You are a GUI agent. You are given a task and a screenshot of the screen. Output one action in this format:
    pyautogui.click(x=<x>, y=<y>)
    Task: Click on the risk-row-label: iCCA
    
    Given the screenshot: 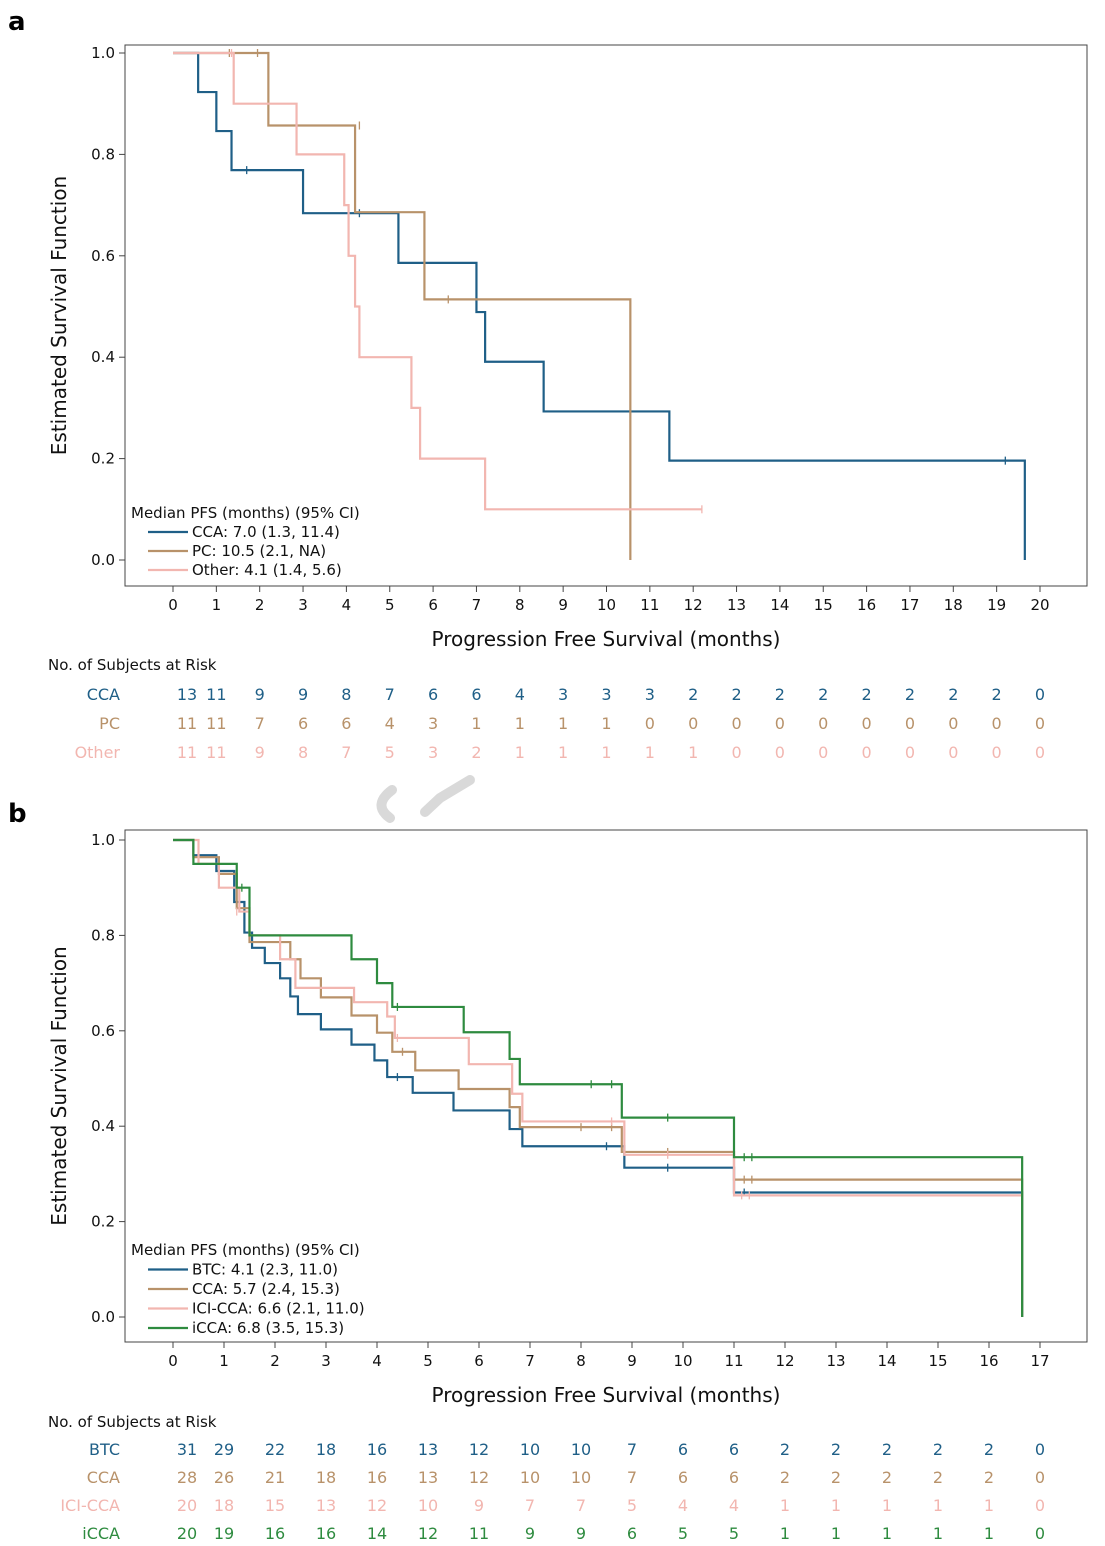 What is the action you would take?
    pyautogui.click(x=101, y=1533)
    